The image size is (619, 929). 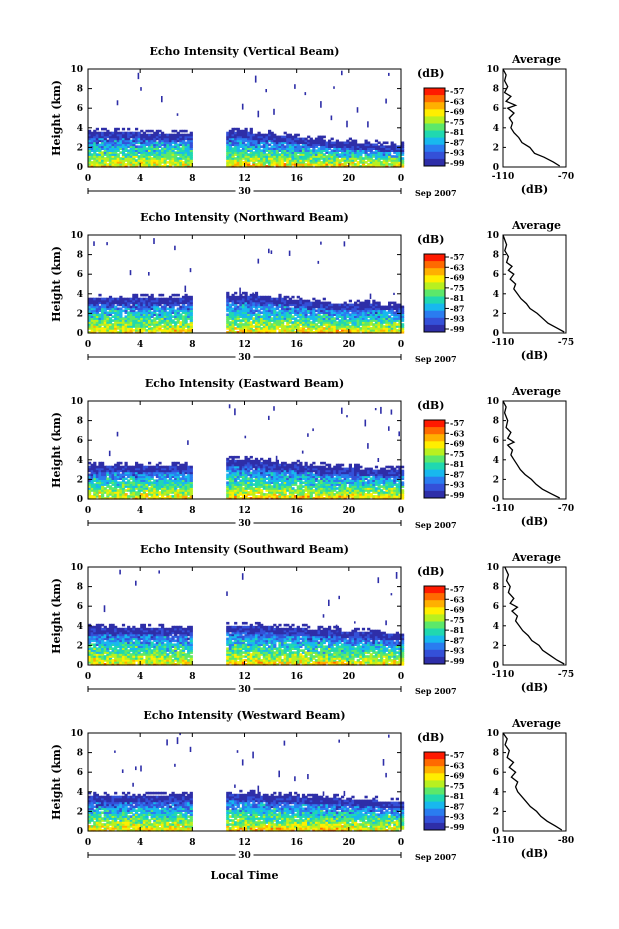 I want to click on colorbar-swatch, so click(x=434, y=286).